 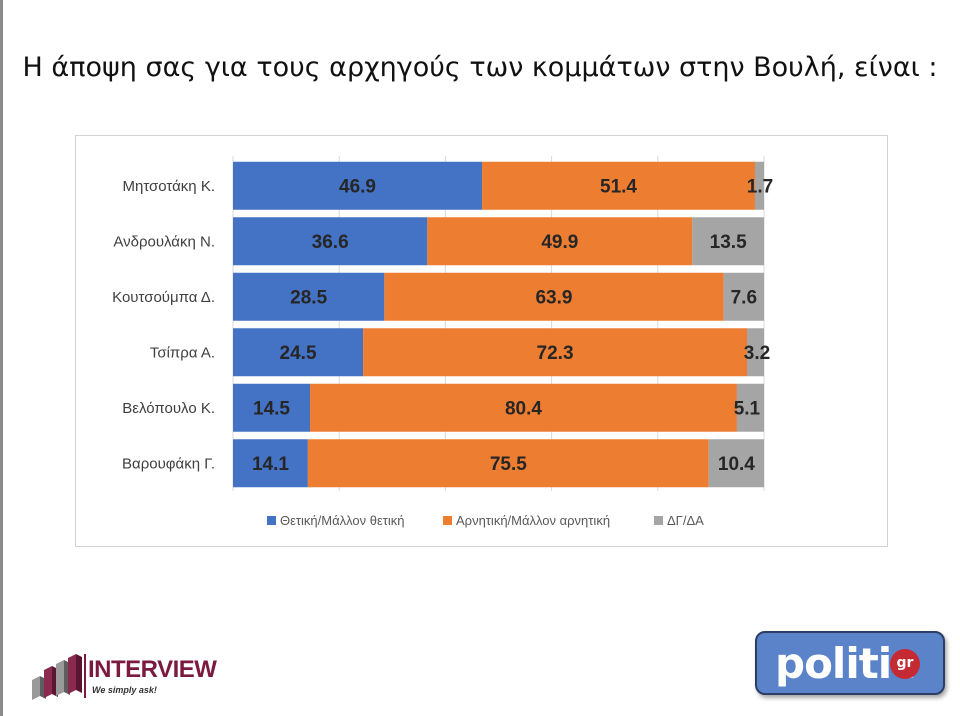 What do you see at coordinates (1, 358) in the screenshot?
I see `slide-left-edge` at bounding box center [1, 358].